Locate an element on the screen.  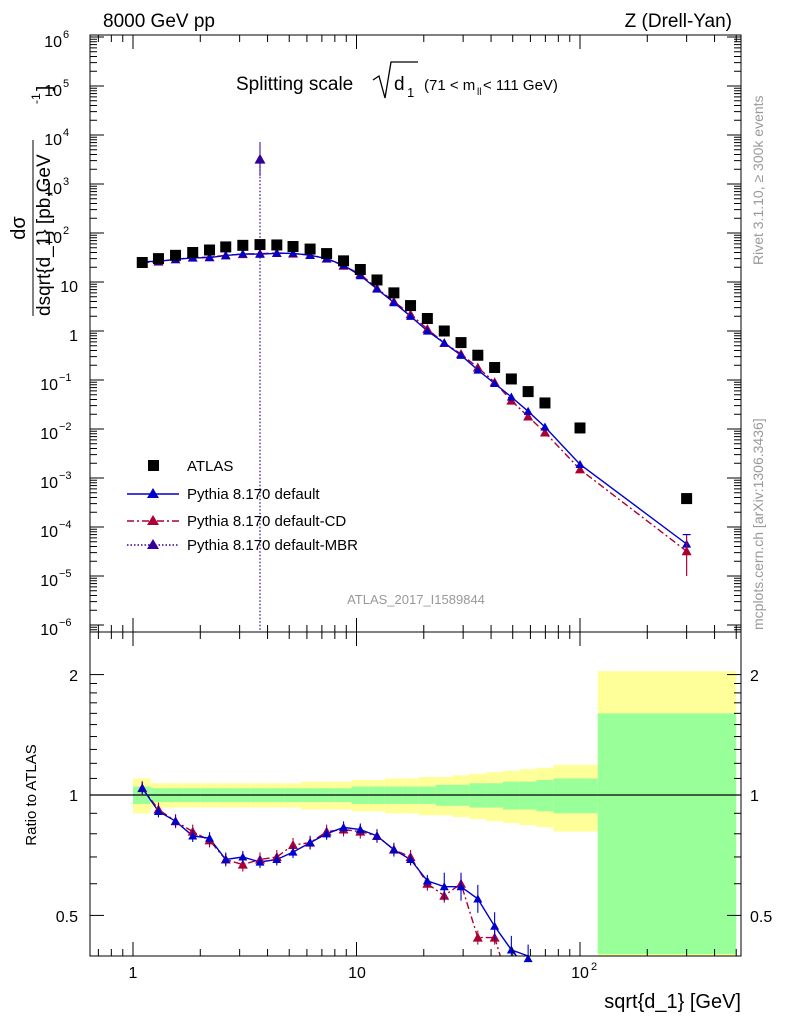
header-left: 8000 GeV pp is located at coordinates (159, 21).